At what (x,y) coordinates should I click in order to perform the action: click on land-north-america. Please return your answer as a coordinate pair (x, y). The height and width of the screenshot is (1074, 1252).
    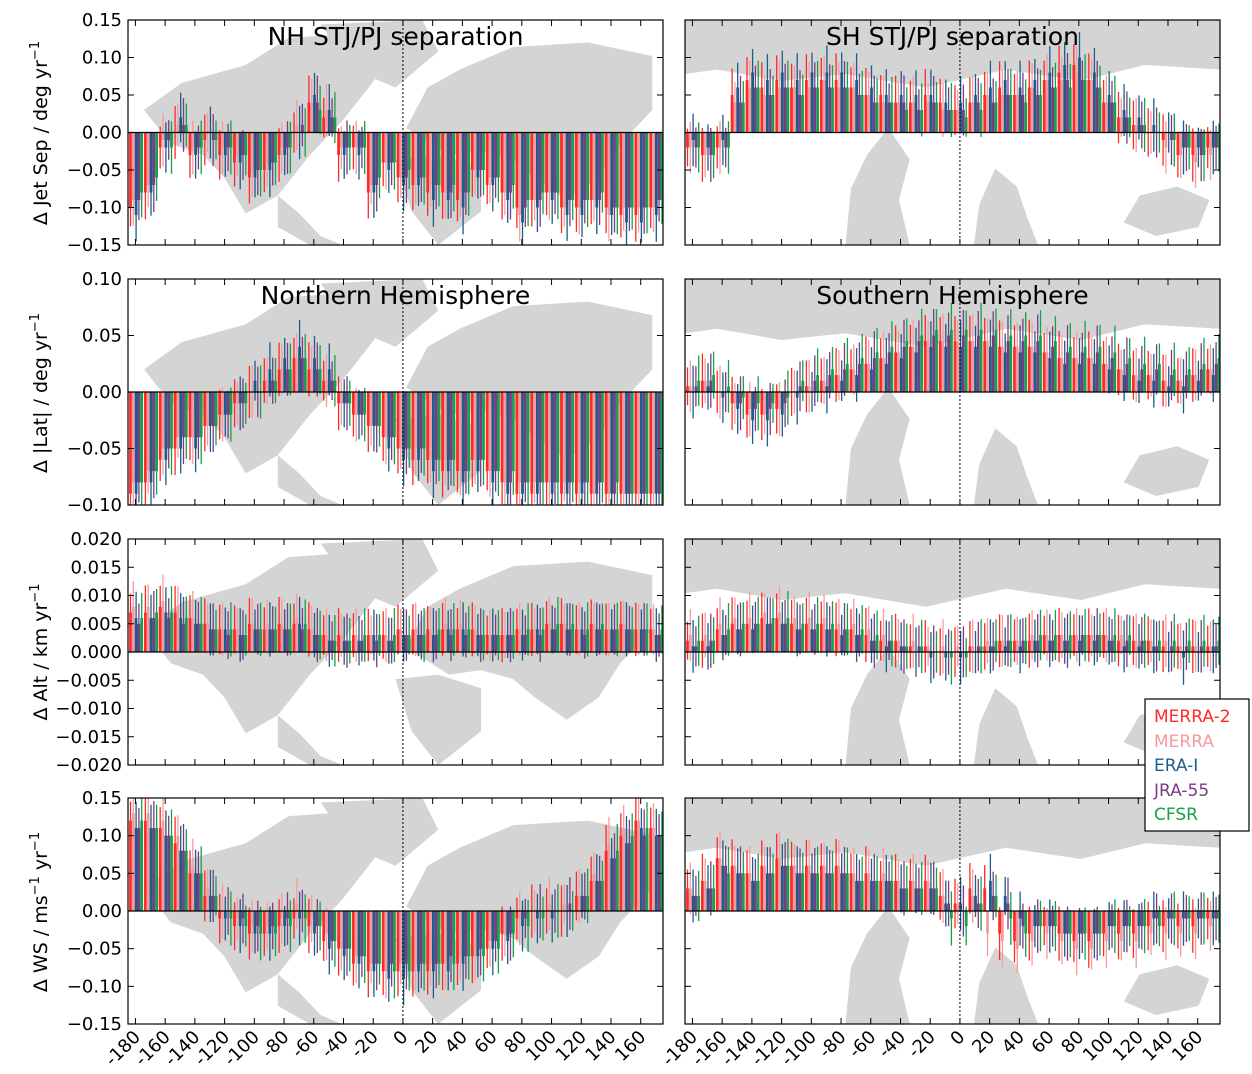
    Looking at the image, I should click on (270, 902).